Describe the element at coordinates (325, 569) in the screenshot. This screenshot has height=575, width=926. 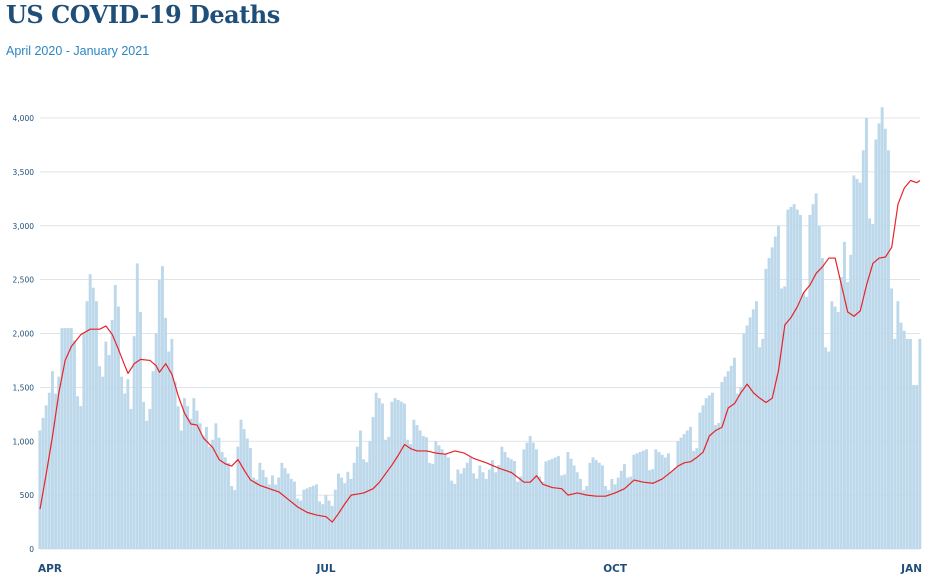
I see `x-tick-label: JUL` at that location.